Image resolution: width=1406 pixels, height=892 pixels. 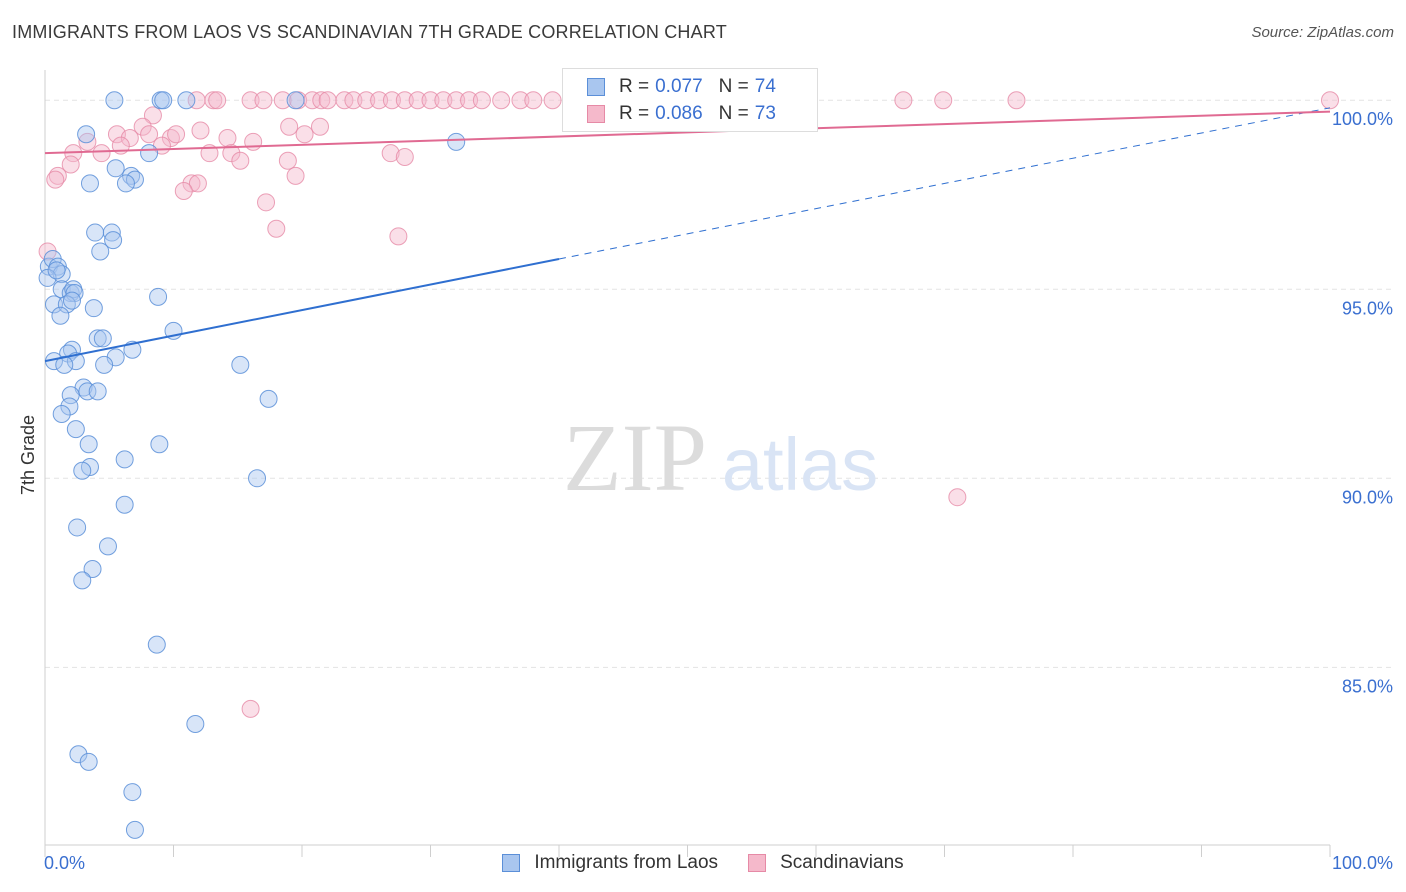 I want to click on legend-row-scandinavians: R = 0.086 N = 73, so click(x=689, y=114).